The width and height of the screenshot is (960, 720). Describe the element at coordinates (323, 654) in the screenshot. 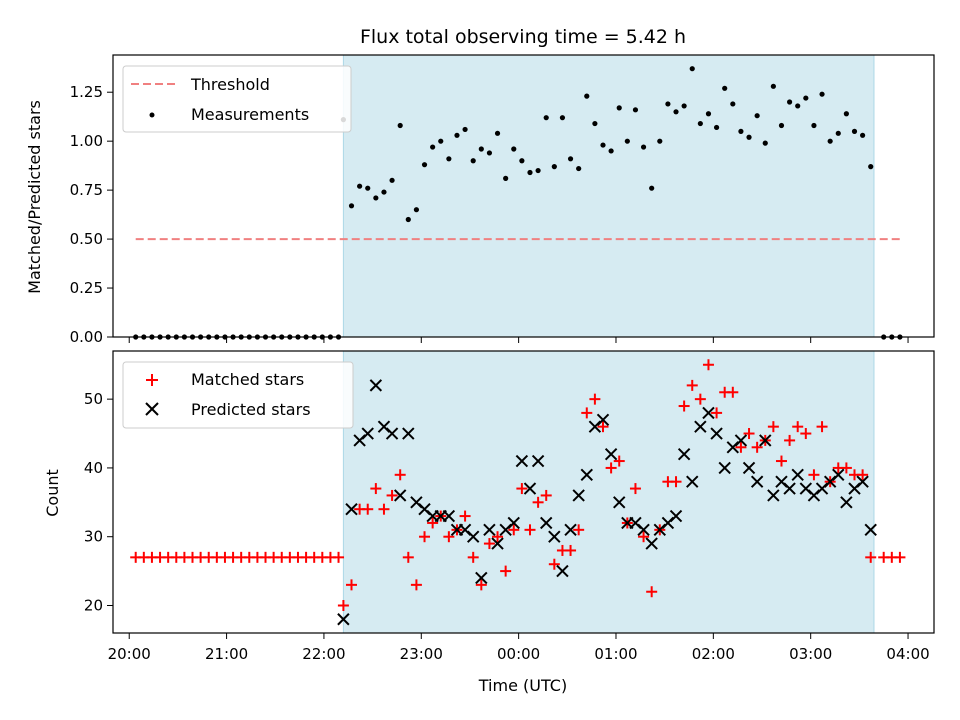

I see `x-tick-label: 22:00` at that location.